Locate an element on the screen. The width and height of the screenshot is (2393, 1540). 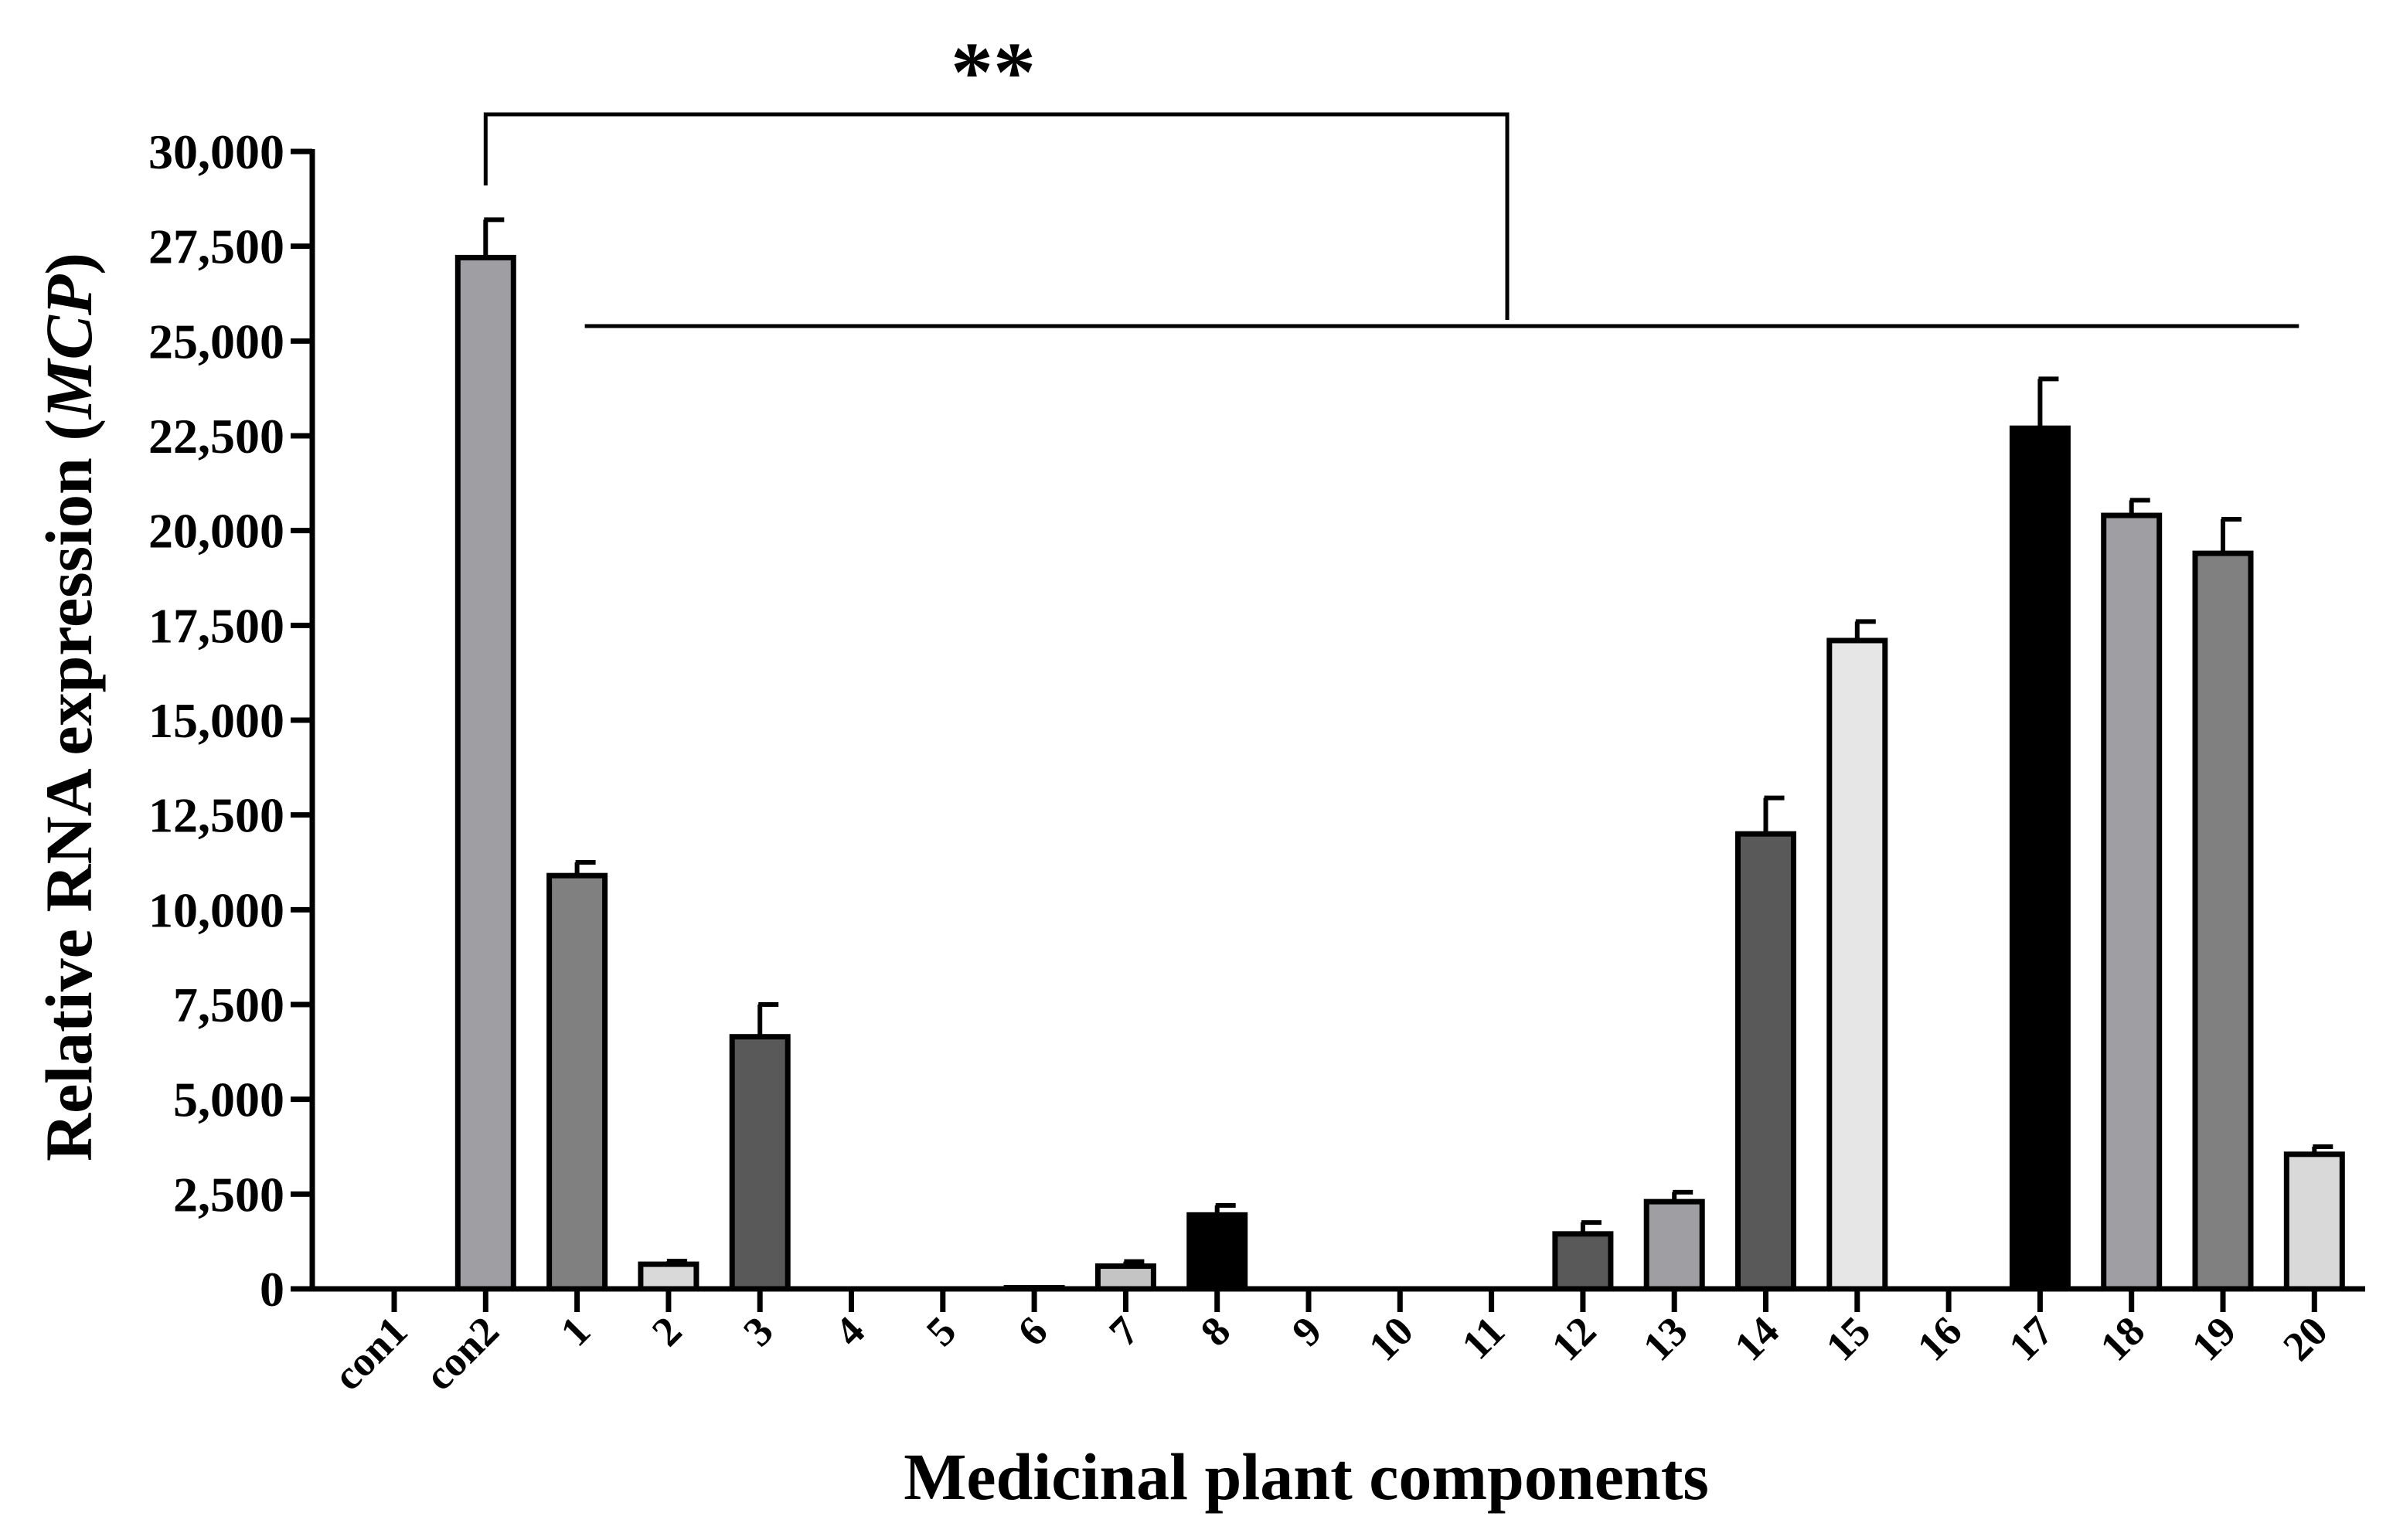
y-axis-title-main: Relative RNA expression ( is located at coordinates (69, 790).